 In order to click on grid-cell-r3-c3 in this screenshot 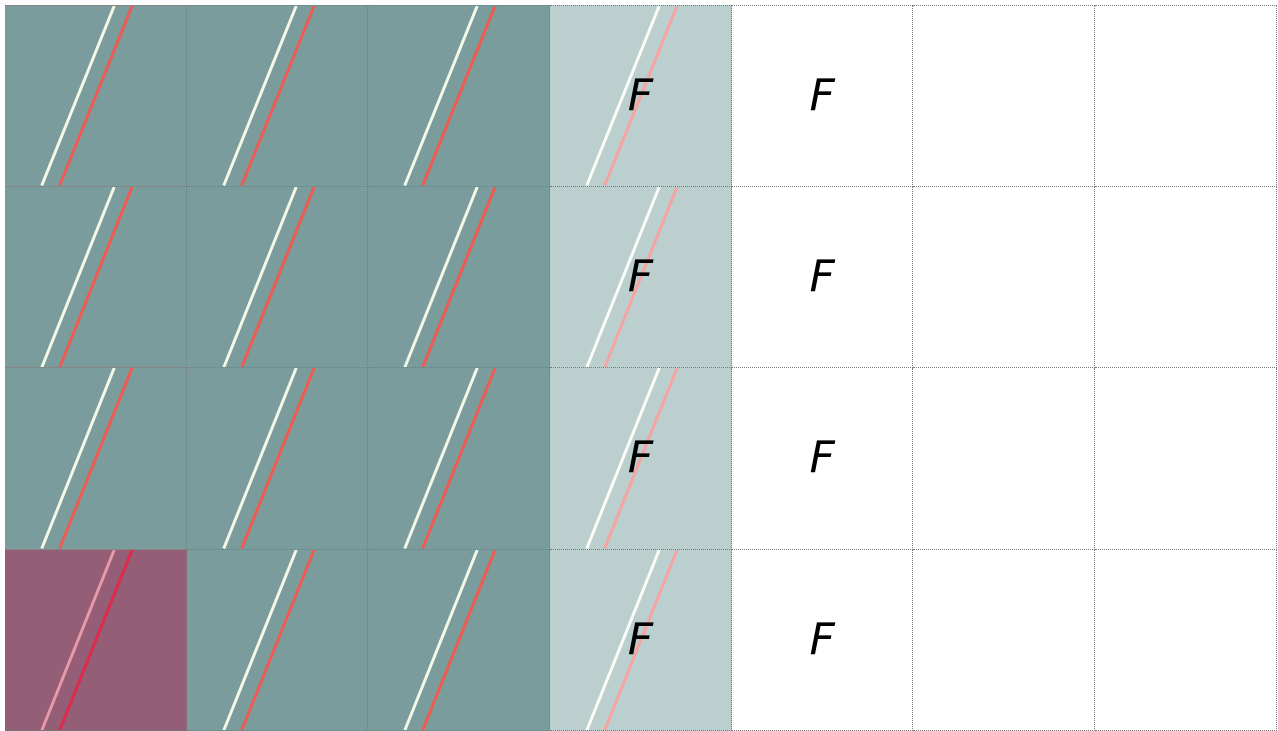, I will do `click(459, 459)`.